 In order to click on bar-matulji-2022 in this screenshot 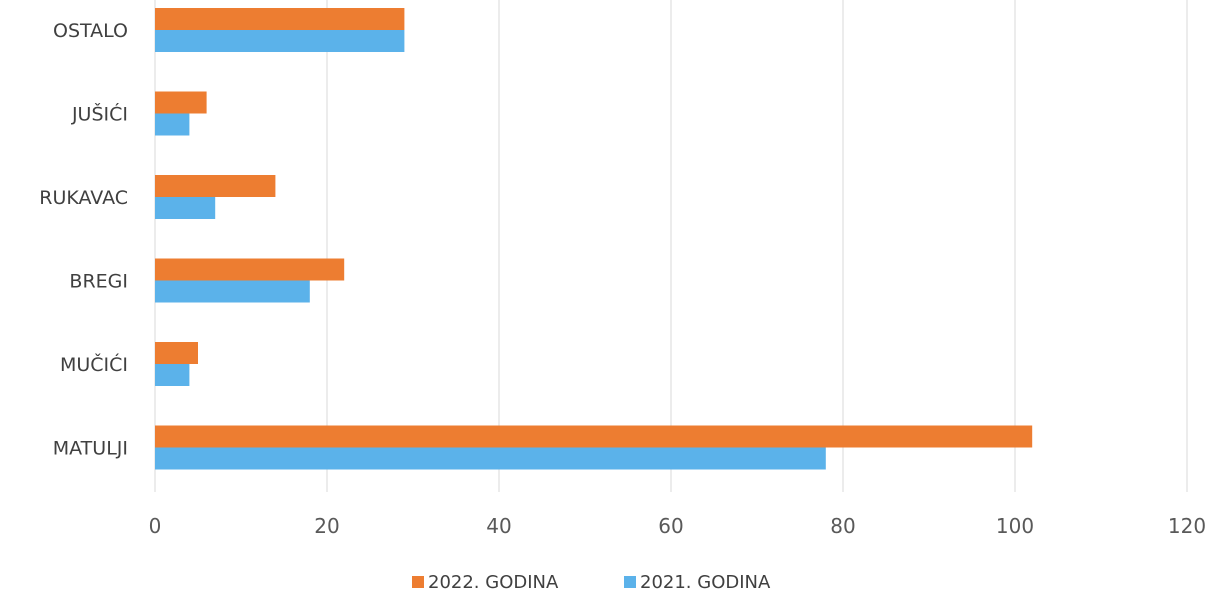, I will do `click(594, 436)`.